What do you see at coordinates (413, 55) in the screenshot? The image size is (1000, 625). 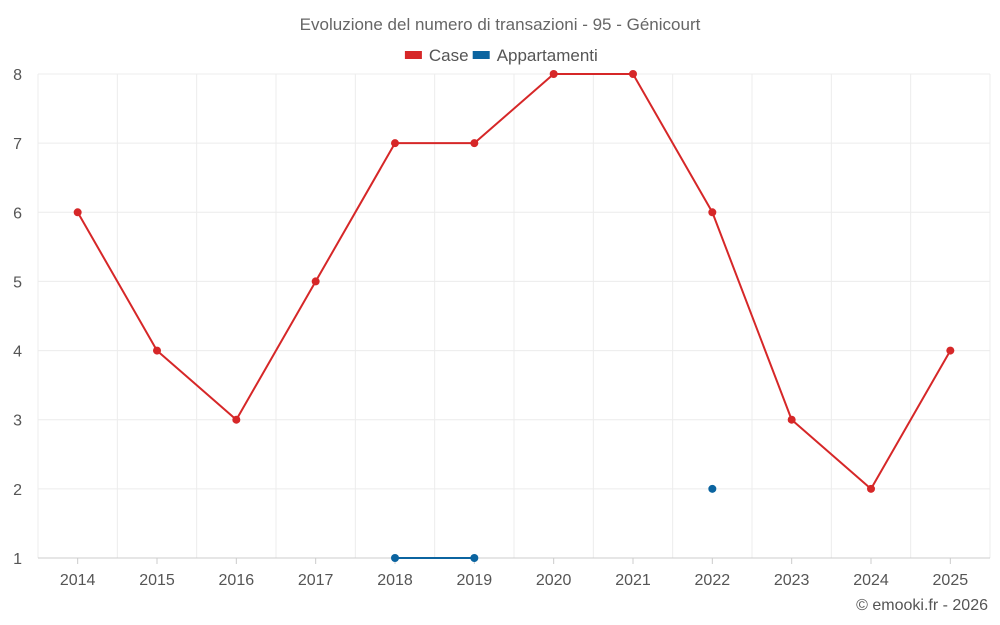 I see `legend-swatch-case` at bounding box center [413, 55].